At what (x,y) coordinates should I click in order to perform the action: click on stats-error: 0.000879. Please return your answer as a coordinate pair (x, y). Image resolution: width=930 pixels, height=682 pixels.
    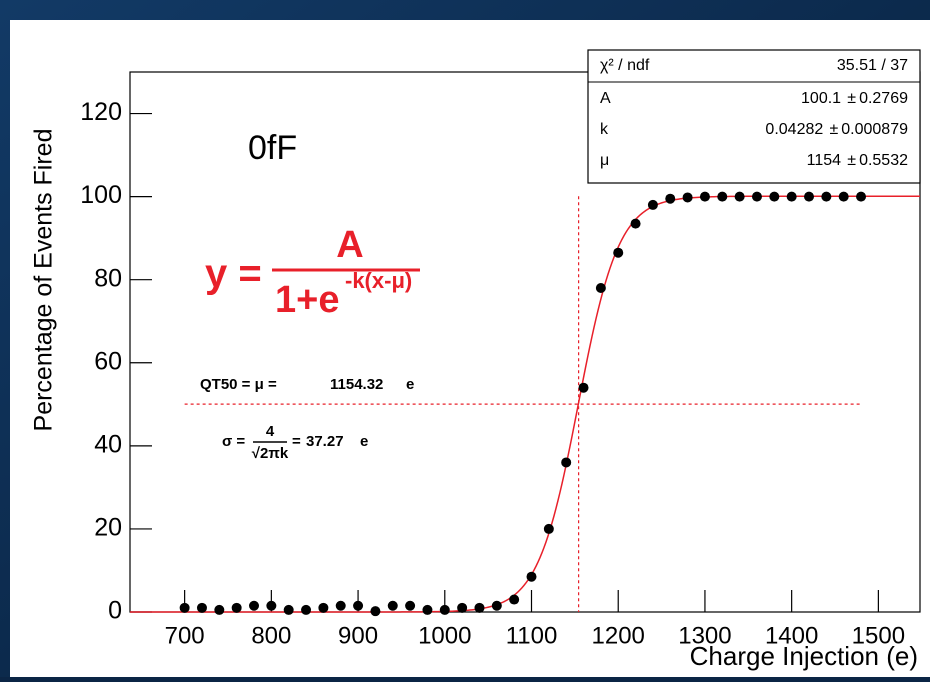
    Looking at the image, I should click on (874, 129).